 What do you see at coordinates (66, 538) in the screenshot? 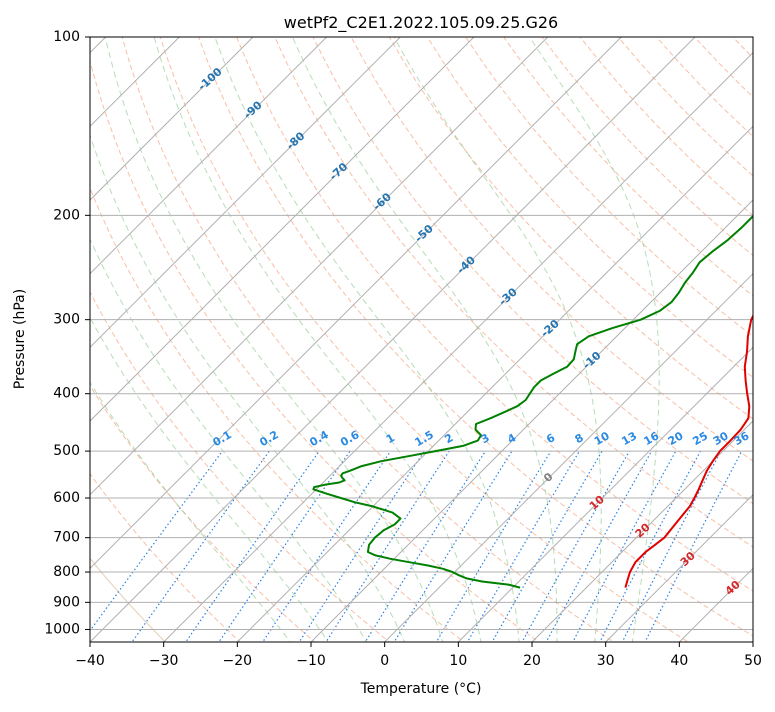
I see `y-tick-label: 700` at bounding box center [66, 538].